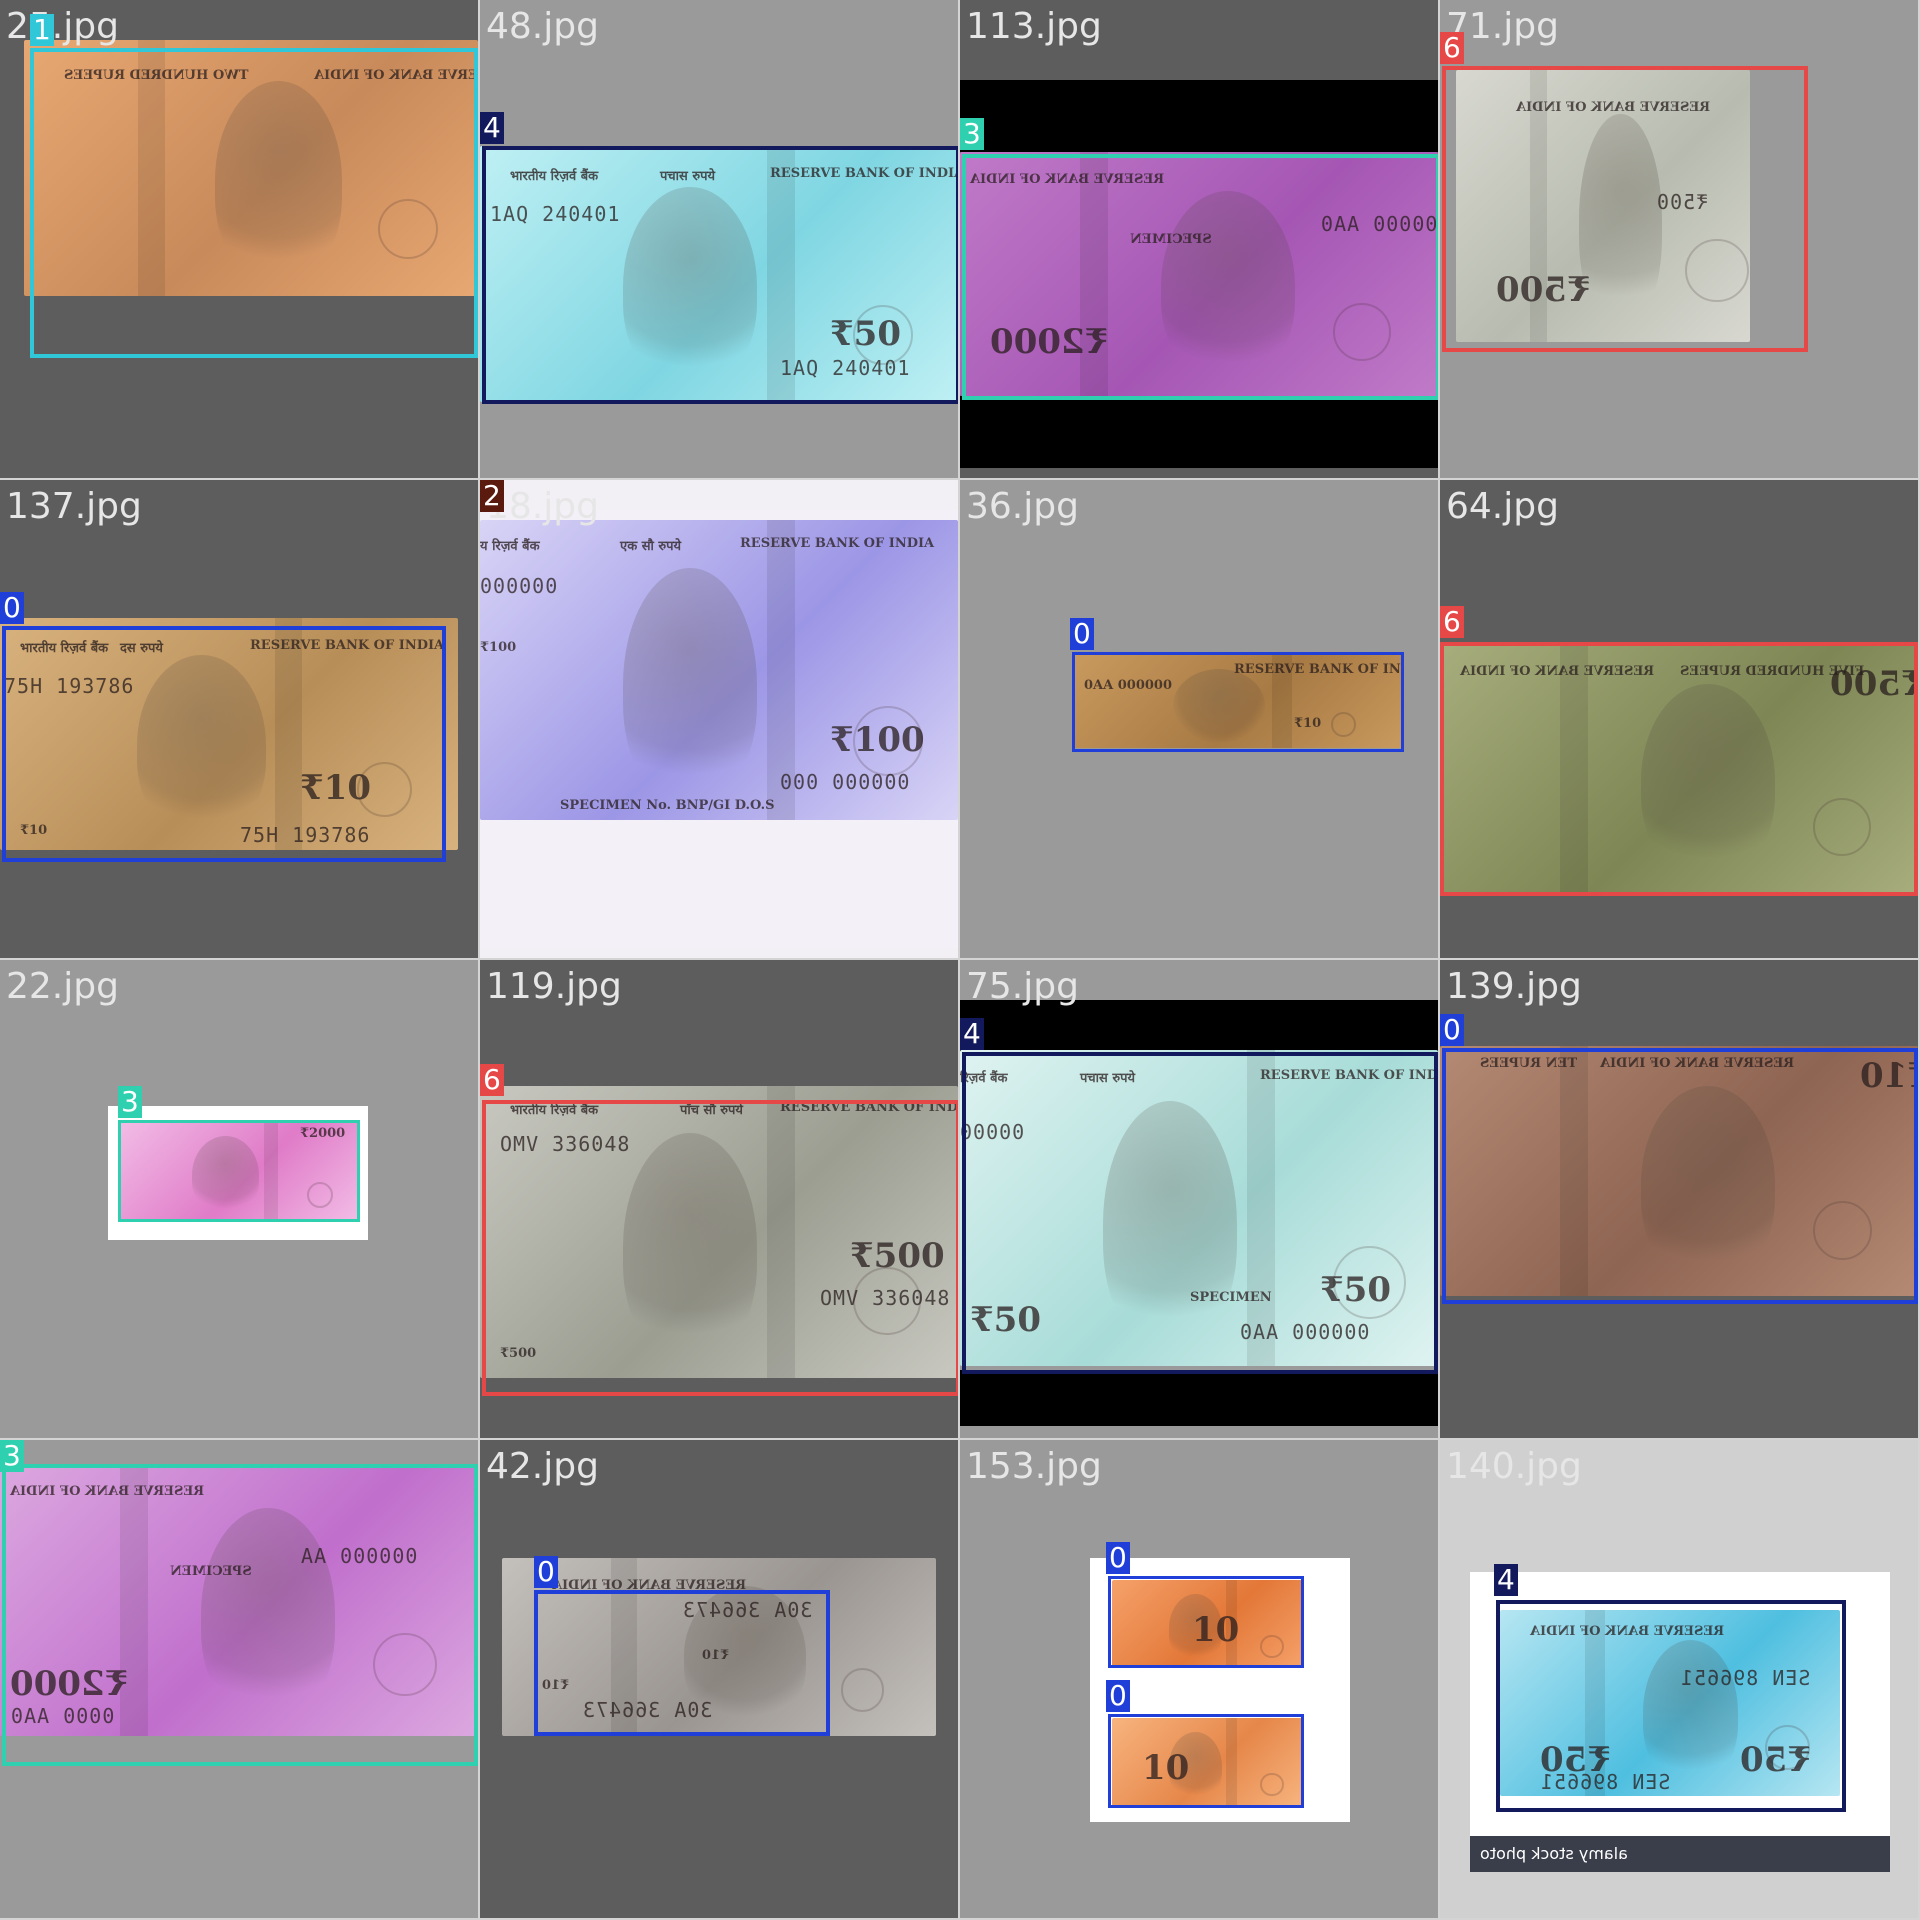 This screenshot has width=1920, height=1920. I want to click on banknote: 10, so click(1207, 1624).